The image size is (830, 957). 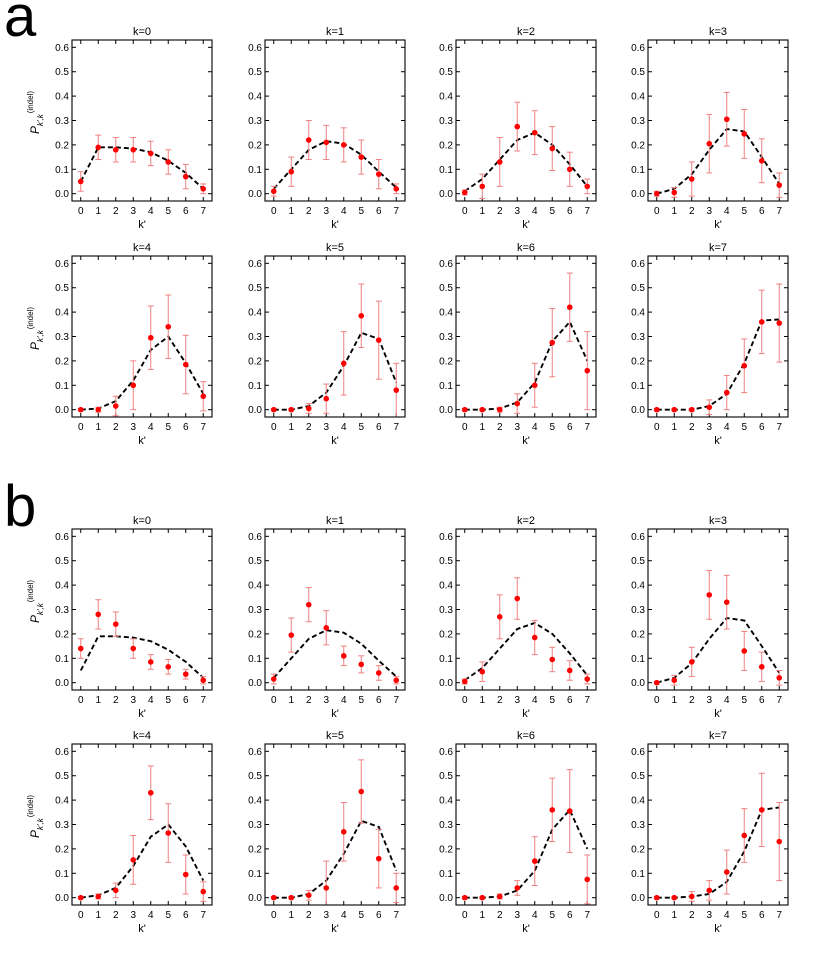 What do you see at coordinates (638, 659) in the screenshot?
I see `y-tick-label: 0.1` at bounding box center [638, 659].